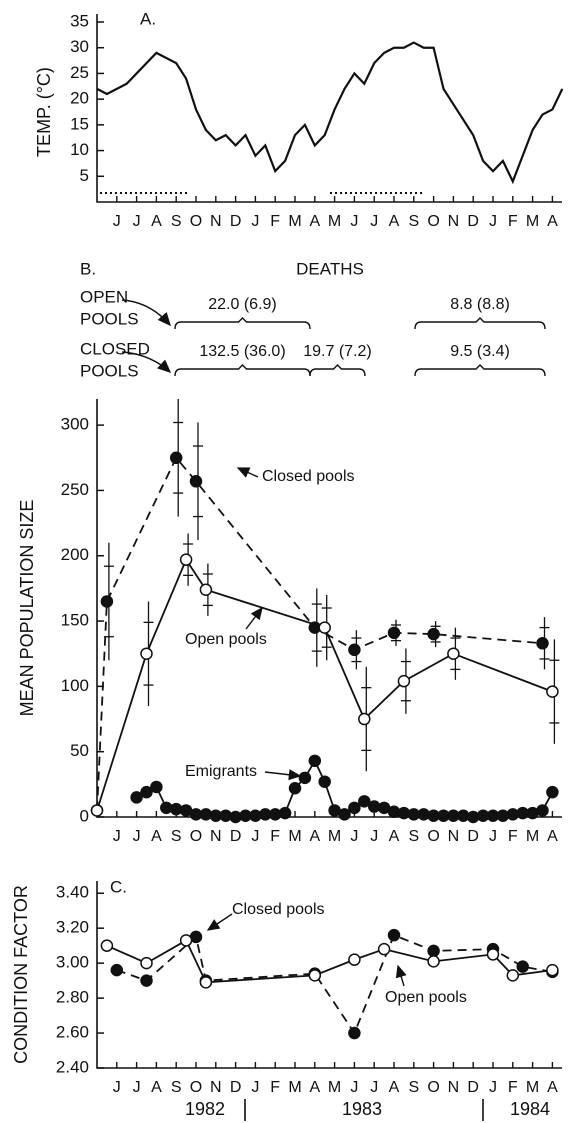 Image resolution: width=568 pixels, height=1123 pixels. What do you see at coordinates (362, 1109) in the screenshot?
I see `year-label: 1983` at bounding box center [362, 1109].